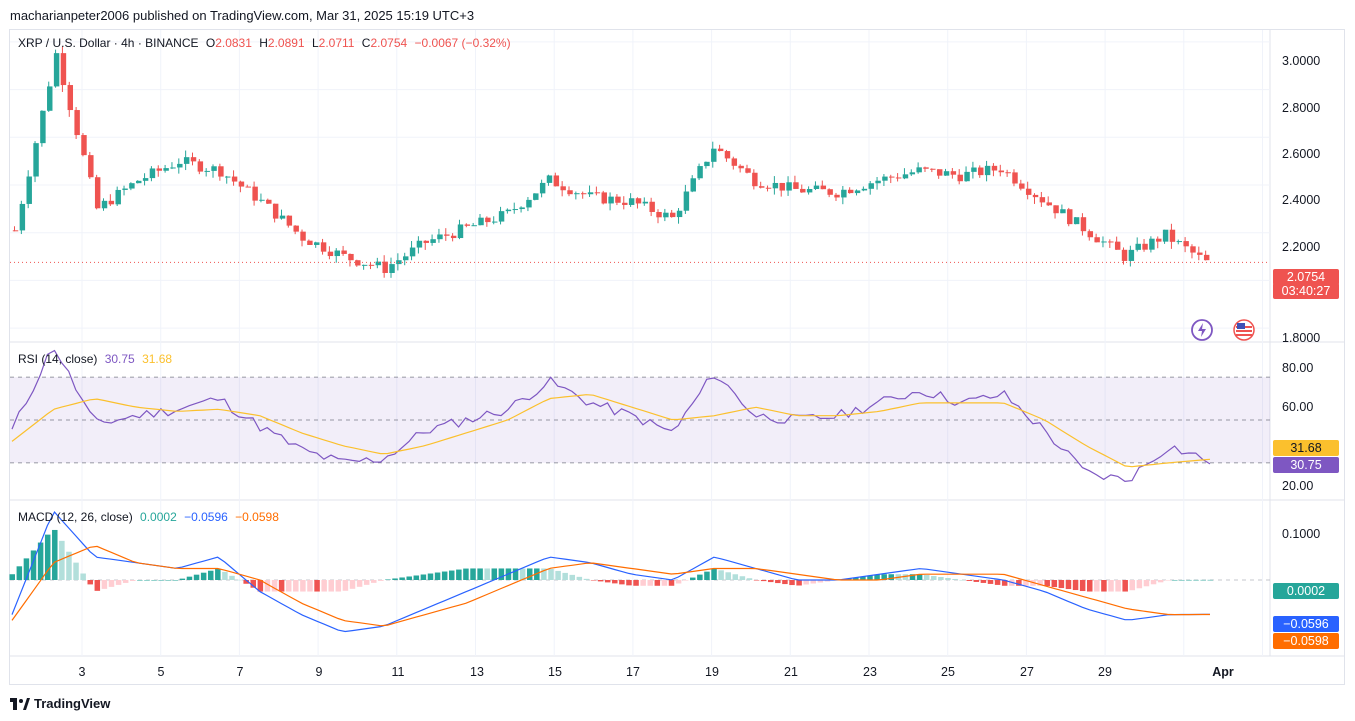 This screenshot has width=1355, height=721. Describe the element at coordinates (108, 43) in the screenshot. I see `symbol-title: XRP / U.S. Dollar · 4h · BINANCE` at that location.